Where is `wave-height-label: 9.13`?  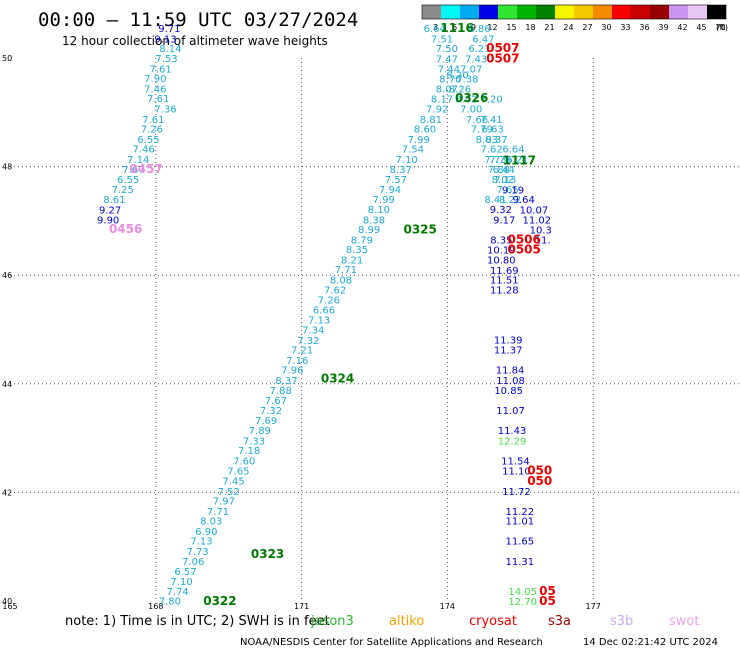 wave-height-label: 9.13 is located at coordinates (165, 39).